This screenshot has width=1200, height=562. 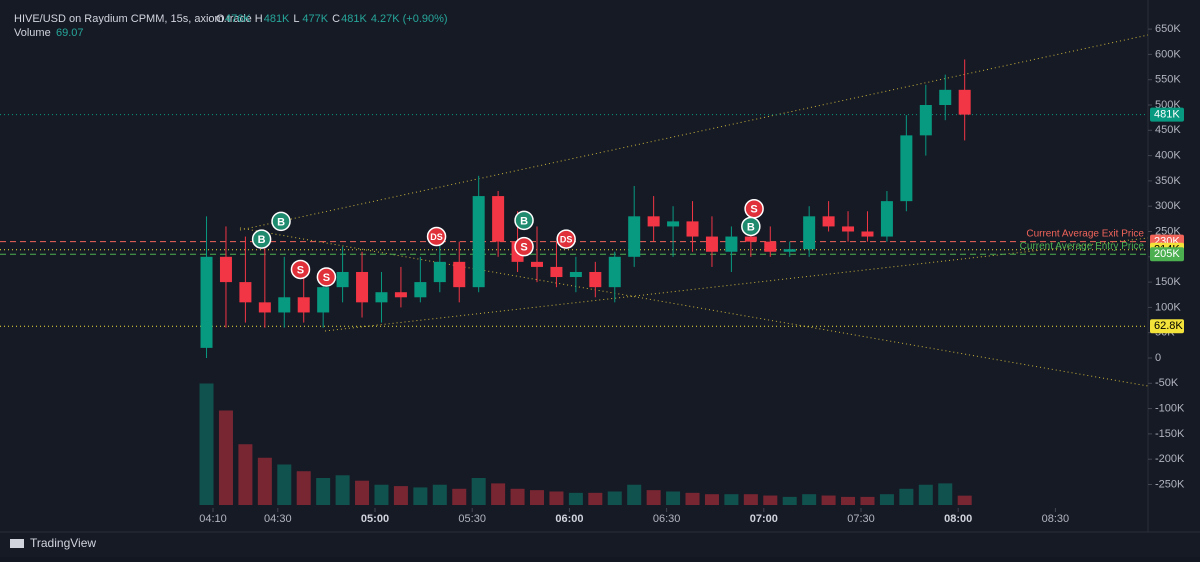 I want to click on y-tick-label: -50K, so click(x=1167, y=383).